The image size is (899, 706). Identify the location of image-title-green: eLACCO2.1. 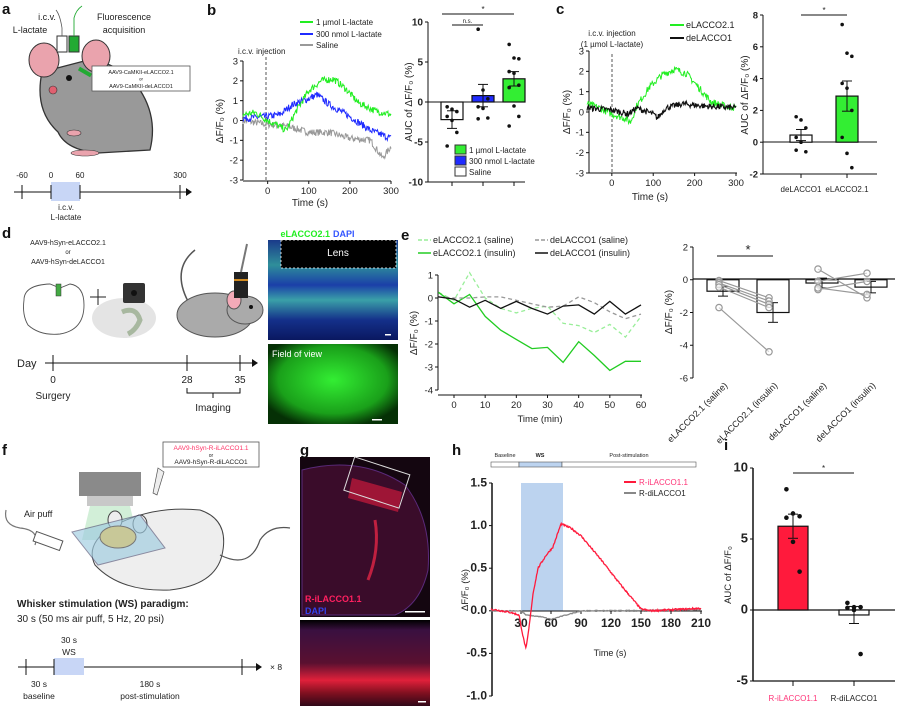
(305, 234).